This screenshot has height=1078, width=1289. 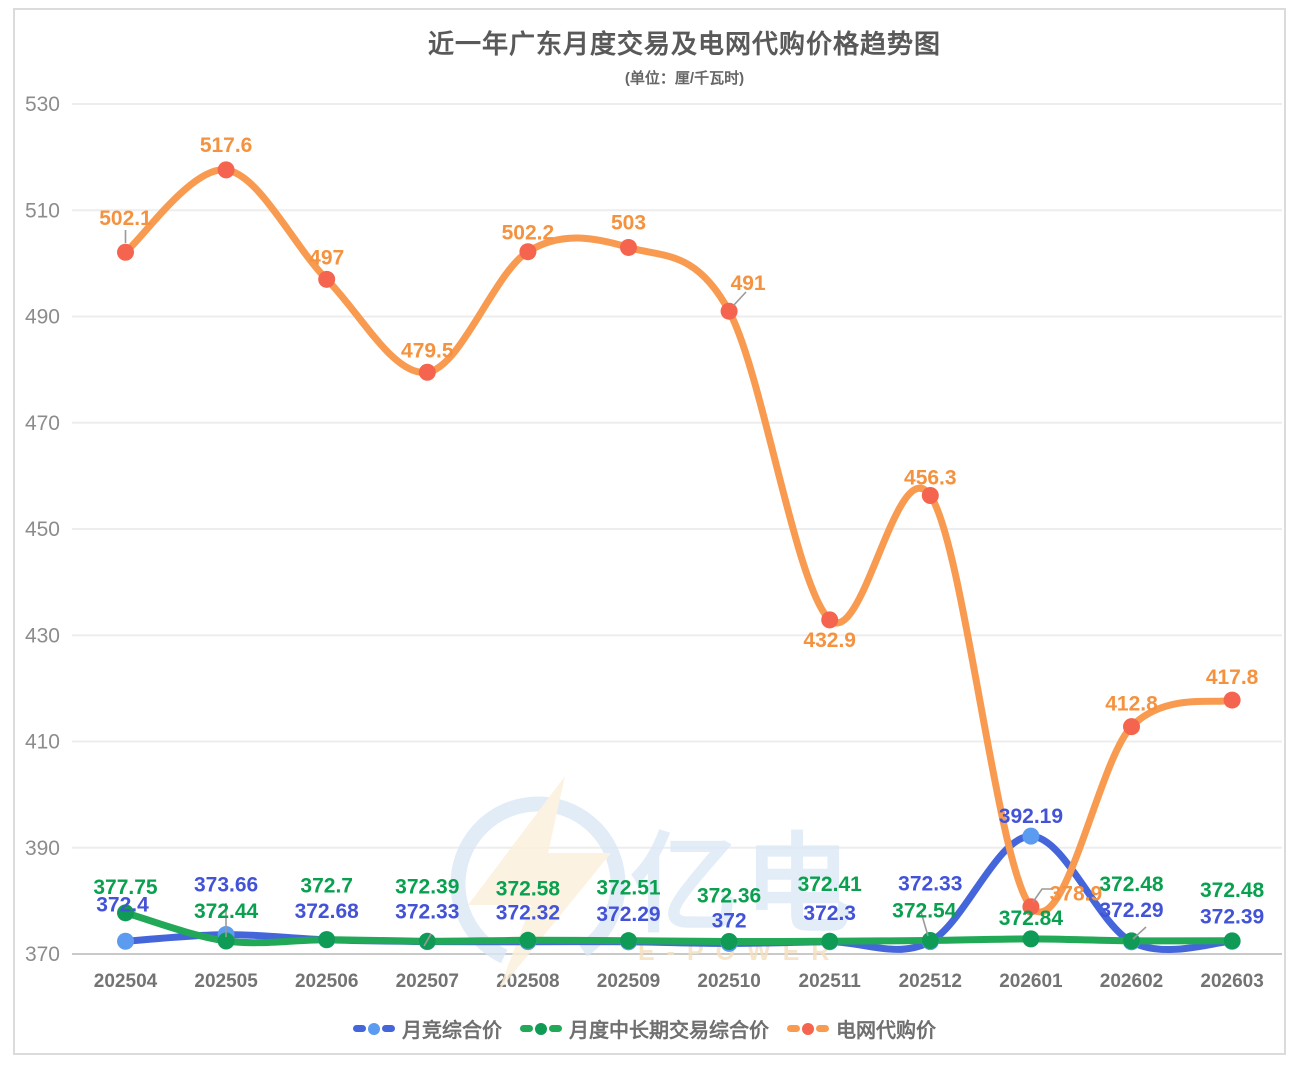 I want to click on data-point-label: 456.3, so click(x=930, y=478).